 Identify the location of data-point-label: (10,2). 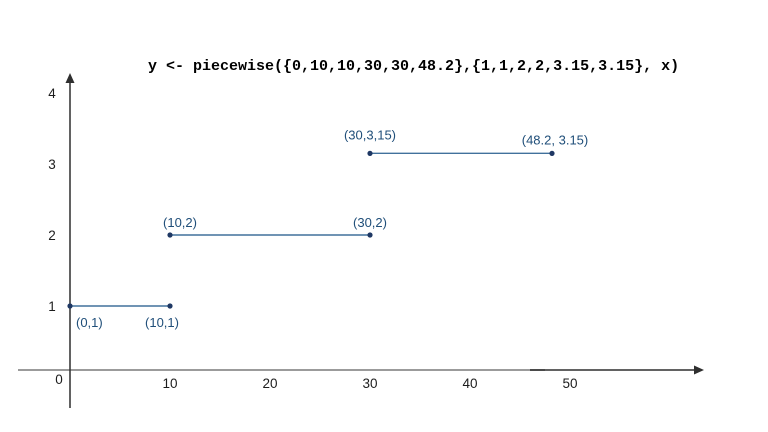
(180, 222).